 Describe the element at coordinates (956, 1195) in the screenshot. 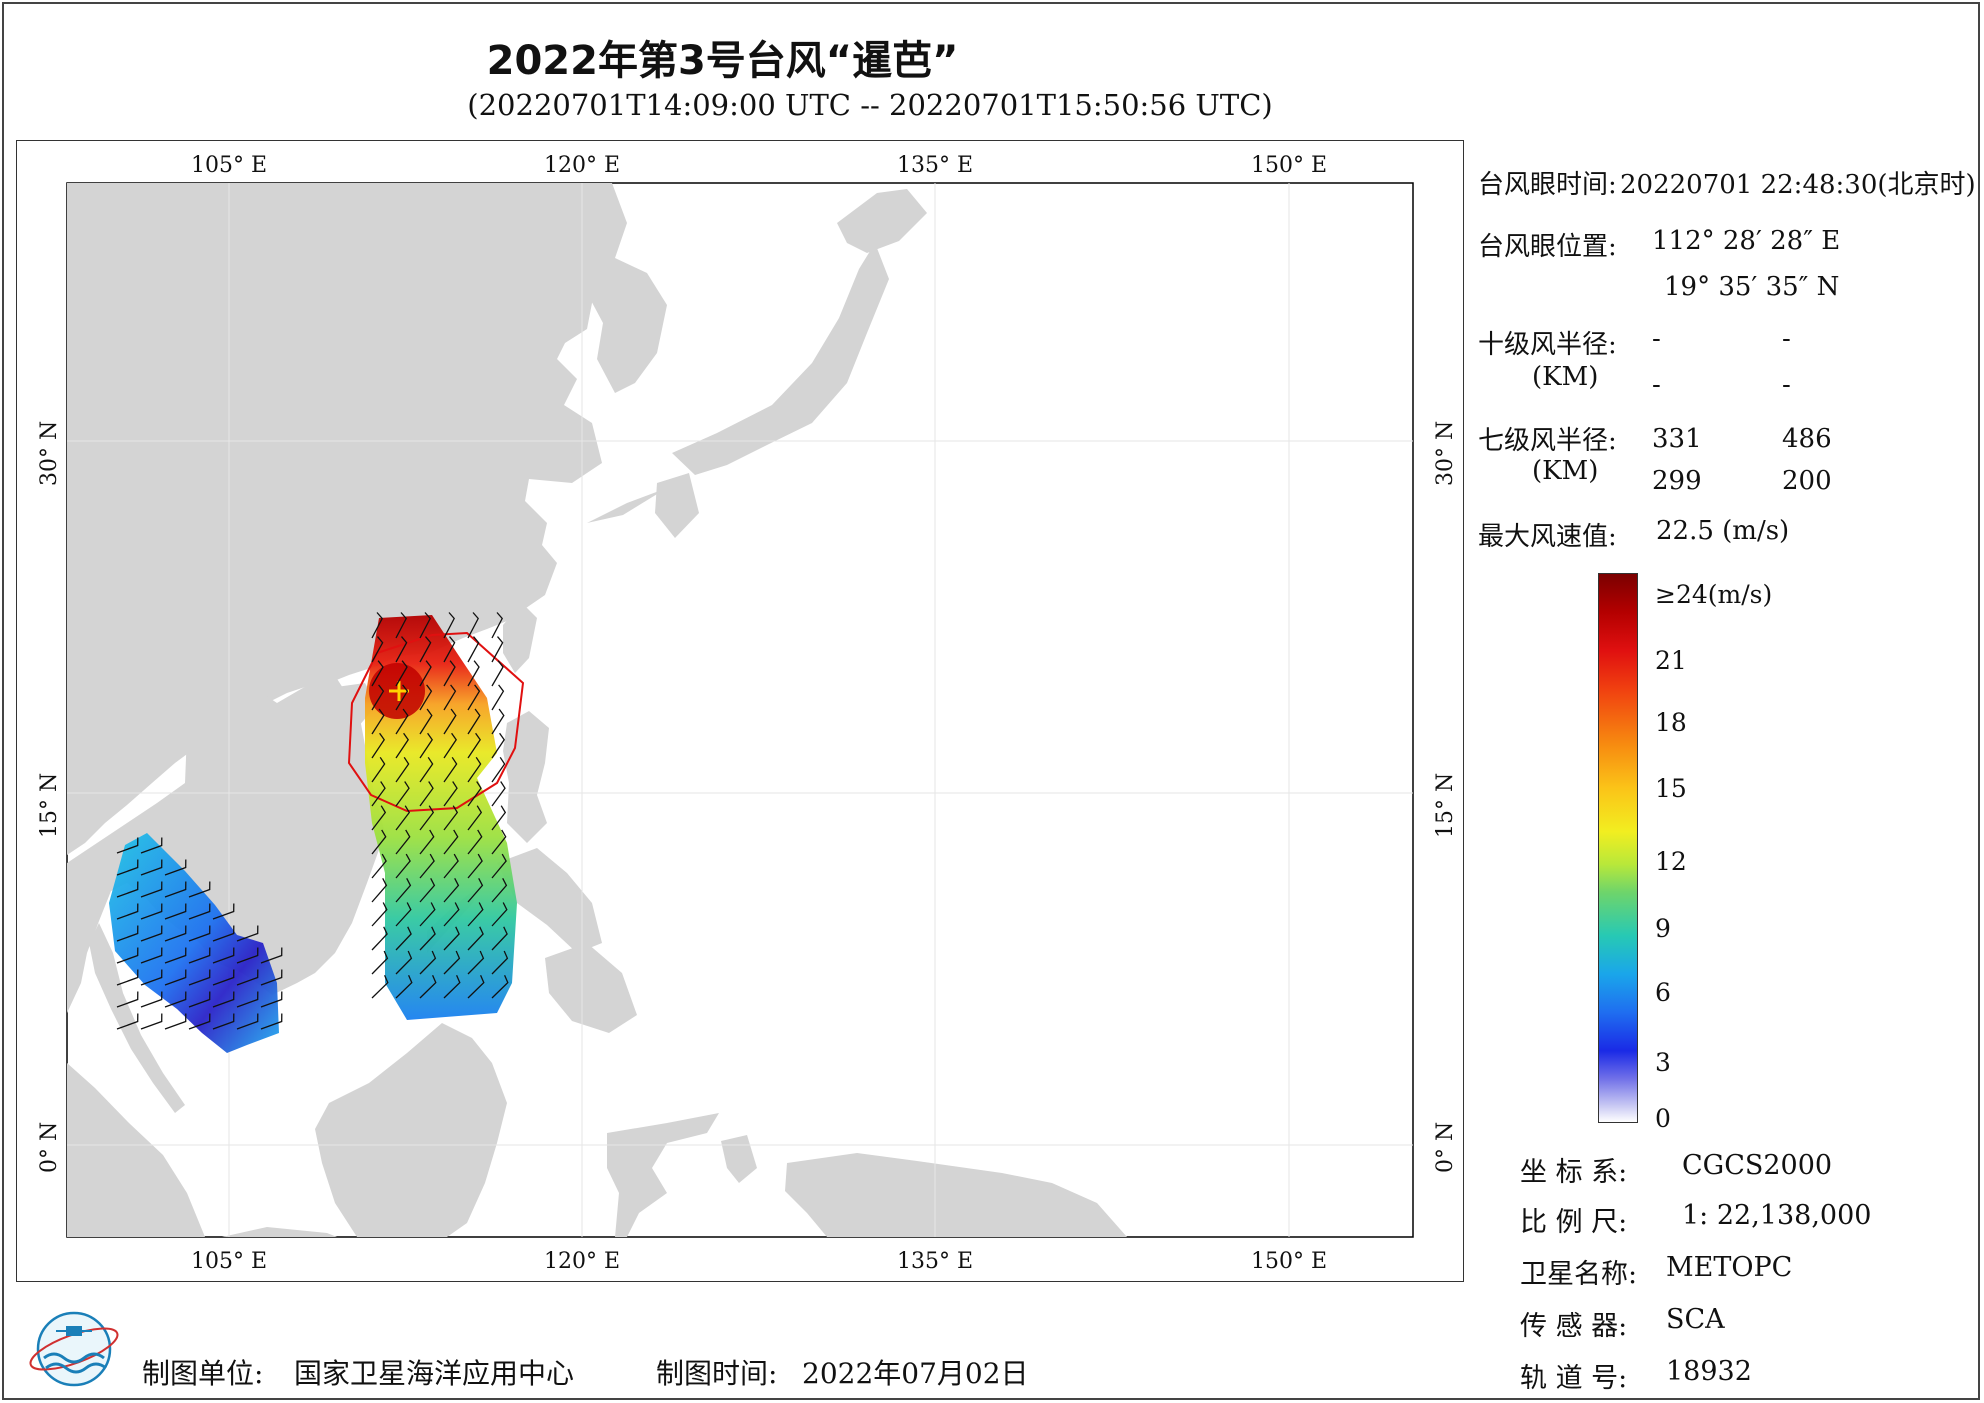

I see `land-new-guinea` at that location.